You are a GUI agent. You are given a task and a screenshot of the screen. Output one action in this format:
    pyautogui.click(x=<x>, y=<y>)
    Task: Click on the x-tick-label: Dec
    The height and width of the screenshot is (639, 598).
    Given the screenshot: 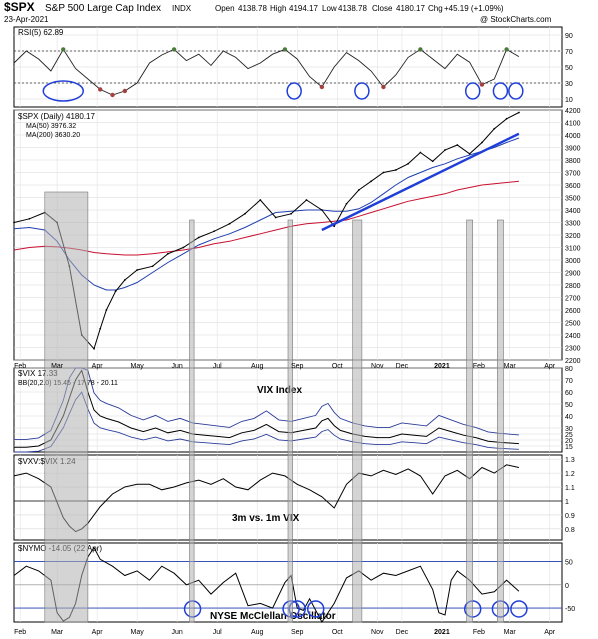 What is the action you would take?
    pyautogui.click(x=402, y=366)
    